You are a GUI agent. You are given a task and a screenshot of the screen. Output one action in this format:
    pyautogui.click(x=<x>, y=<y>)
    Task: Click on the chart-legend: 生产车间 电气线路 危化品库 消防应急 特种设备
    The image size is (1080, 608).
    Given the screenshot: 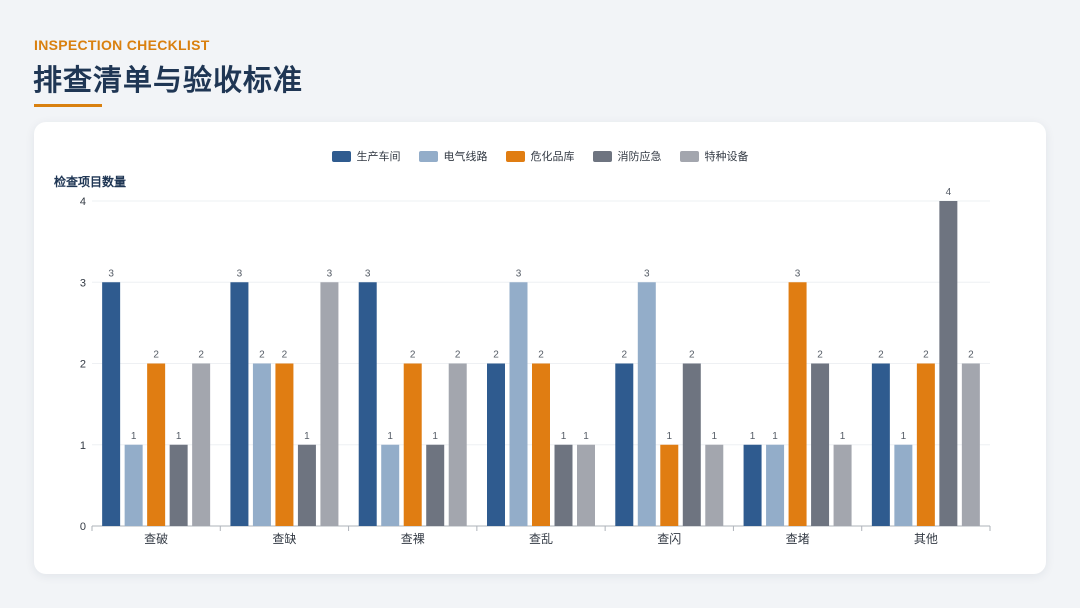 What is the action you would take?
    pyautogui.click(x=540, y=156)
    